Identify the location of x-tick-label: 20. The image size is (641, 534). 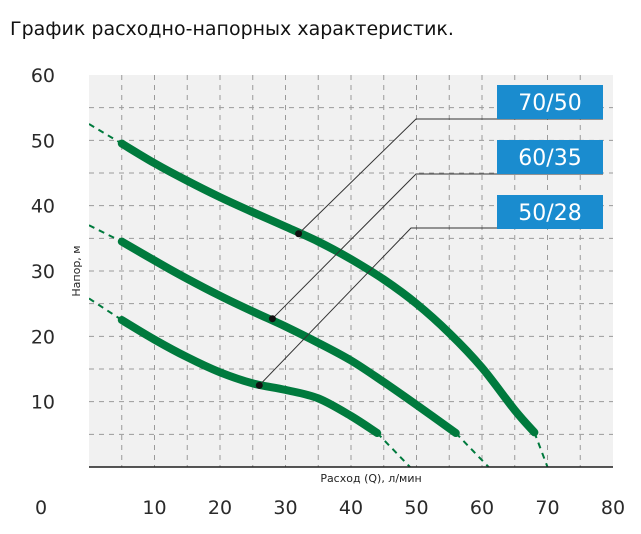
(220, 508).